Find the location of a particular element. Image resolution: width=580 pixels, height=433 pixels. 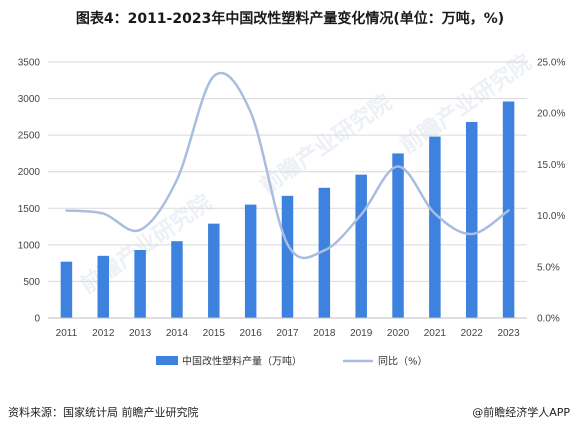

x-tick-label: 2018 is located at coordinates (324, 333).